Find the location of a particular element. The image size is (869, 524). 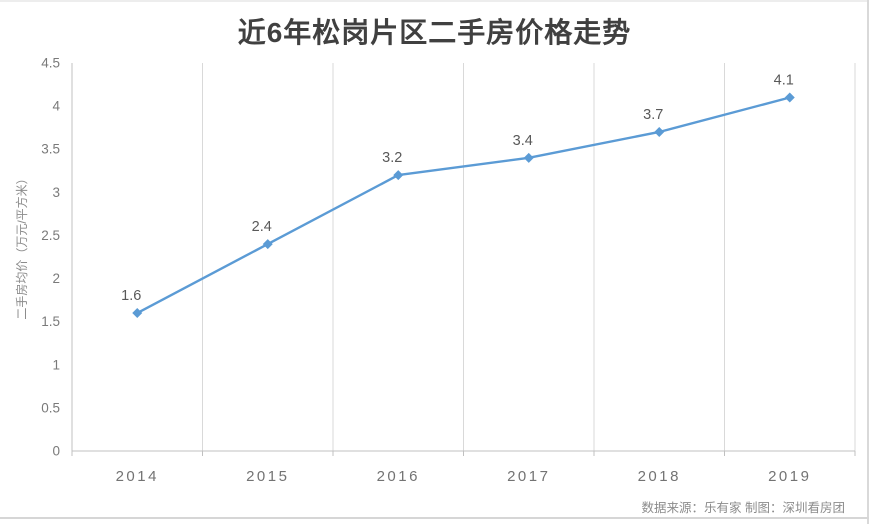

y-tick-label: 3 is located at coordinates (56, 192).